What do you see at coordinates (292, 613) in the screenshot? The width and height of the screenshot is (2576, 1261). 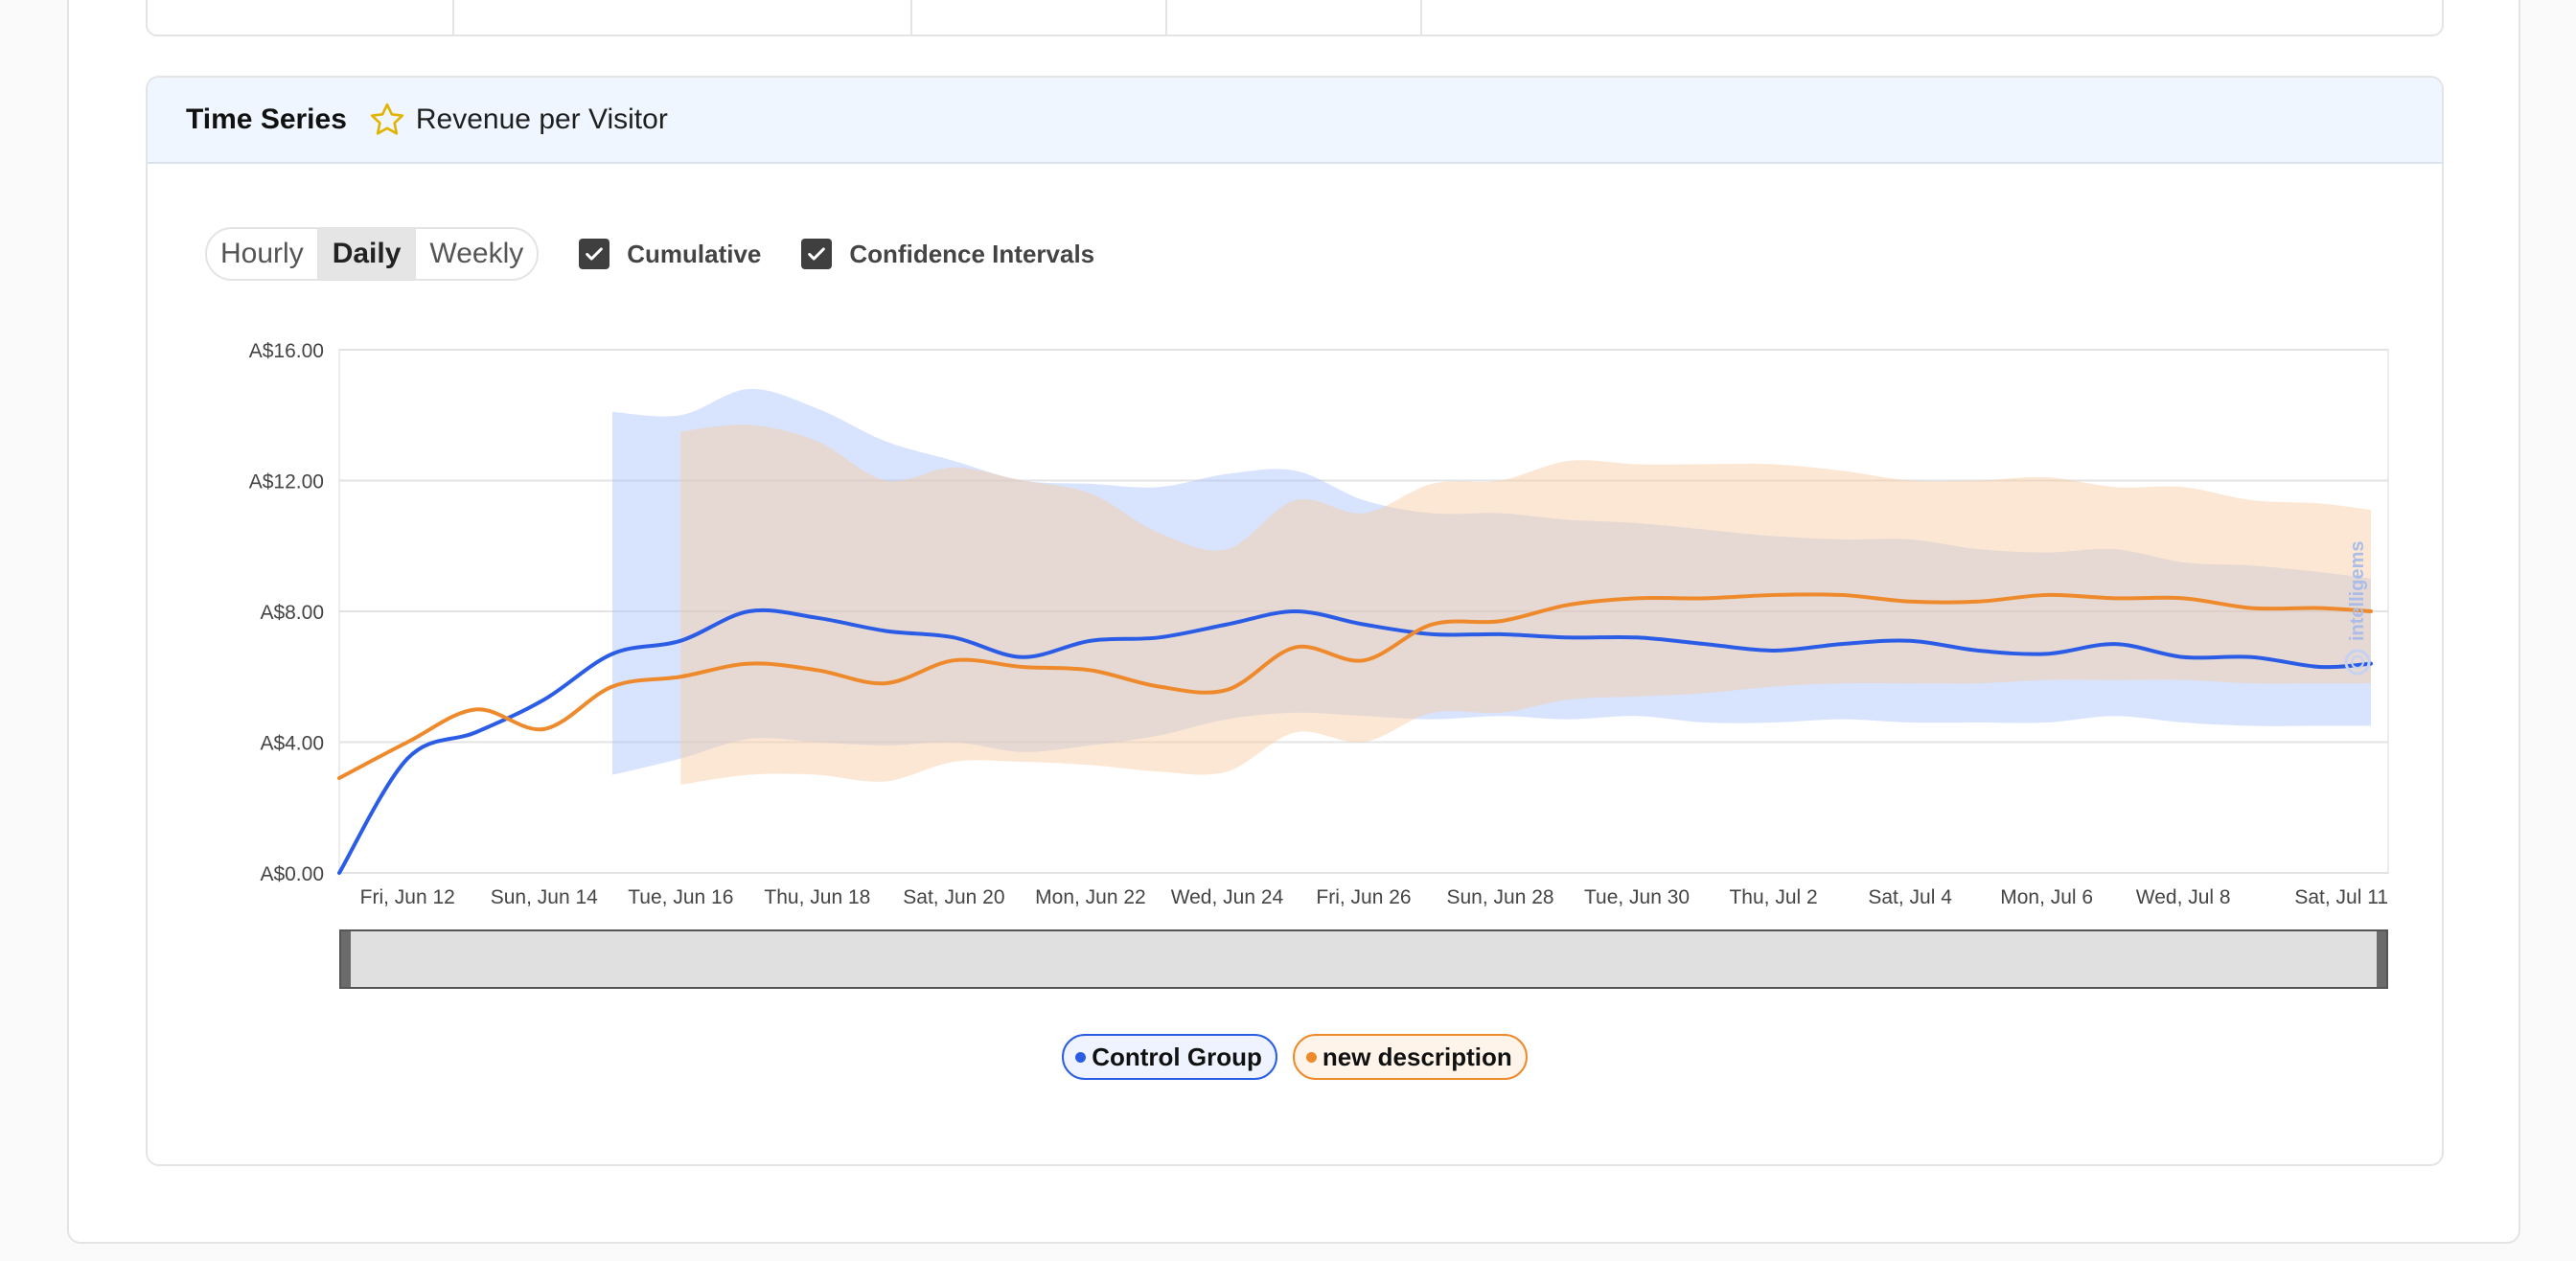 I see `y-tick-label: A$8.00` at bounding box center [292, 613].